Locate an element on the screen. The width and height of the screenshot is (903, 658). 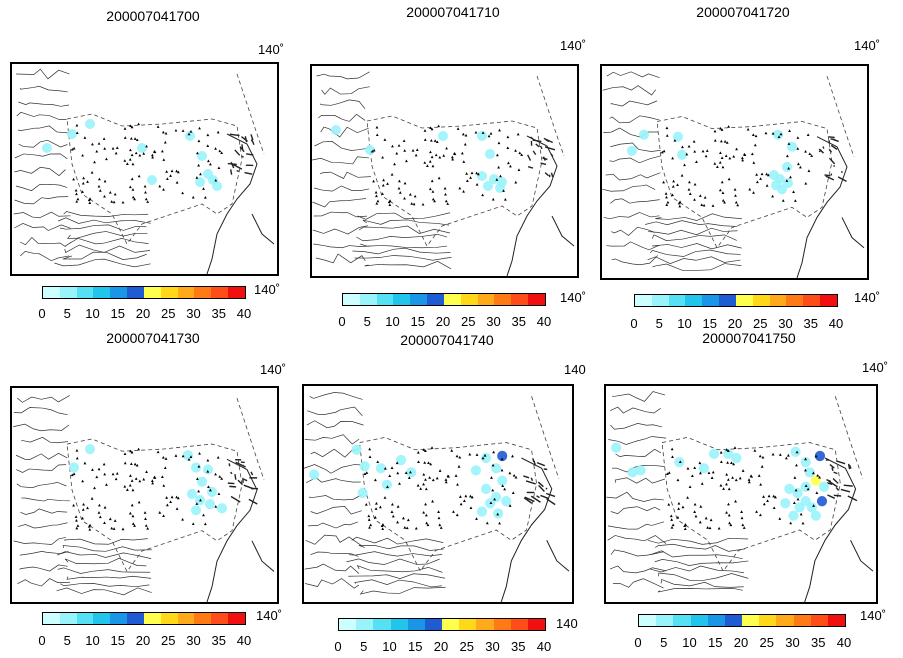
longitude-label: 140˚ is located at coordinates (273, 369).